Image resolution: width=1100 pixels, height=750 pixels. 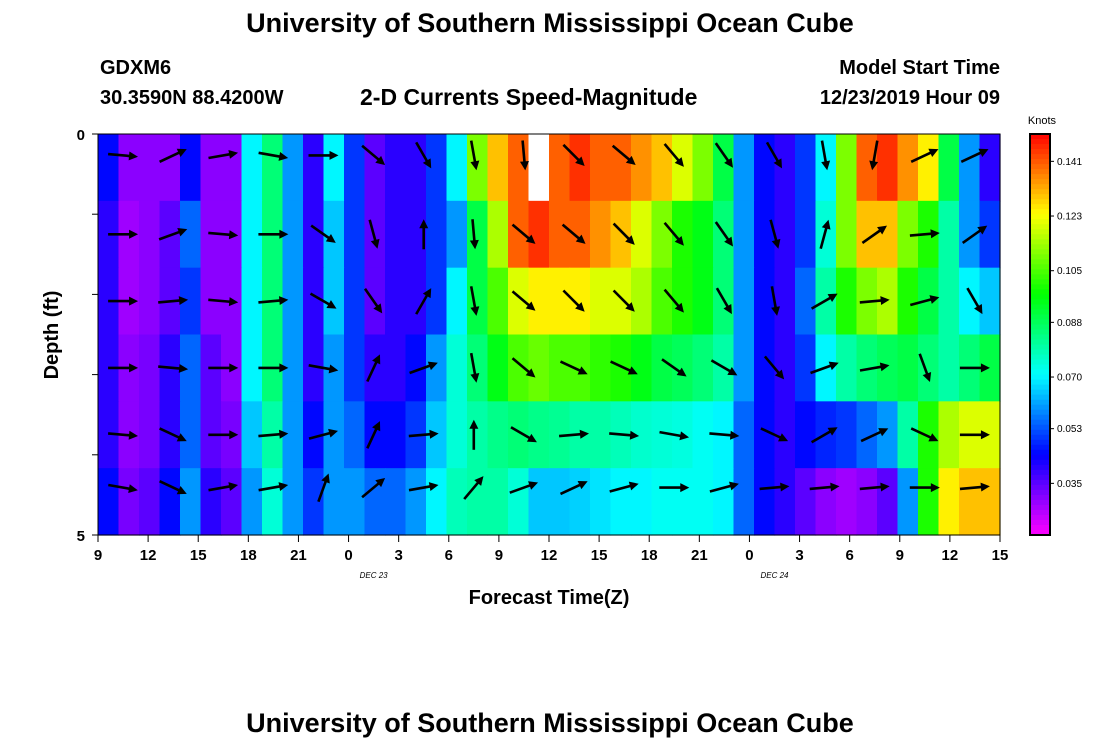 What do you see at coordinates (81, 135) in the screenshot?
I see `y-tick-label: 0` at bounding box center [81, 135].